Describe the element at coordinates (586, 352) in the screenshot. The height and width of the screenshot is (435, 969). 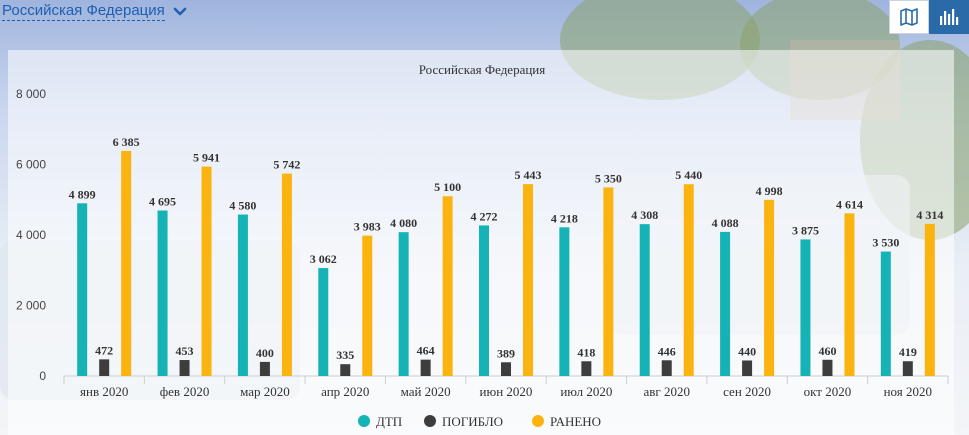
I see `data-label: 418` at that location.